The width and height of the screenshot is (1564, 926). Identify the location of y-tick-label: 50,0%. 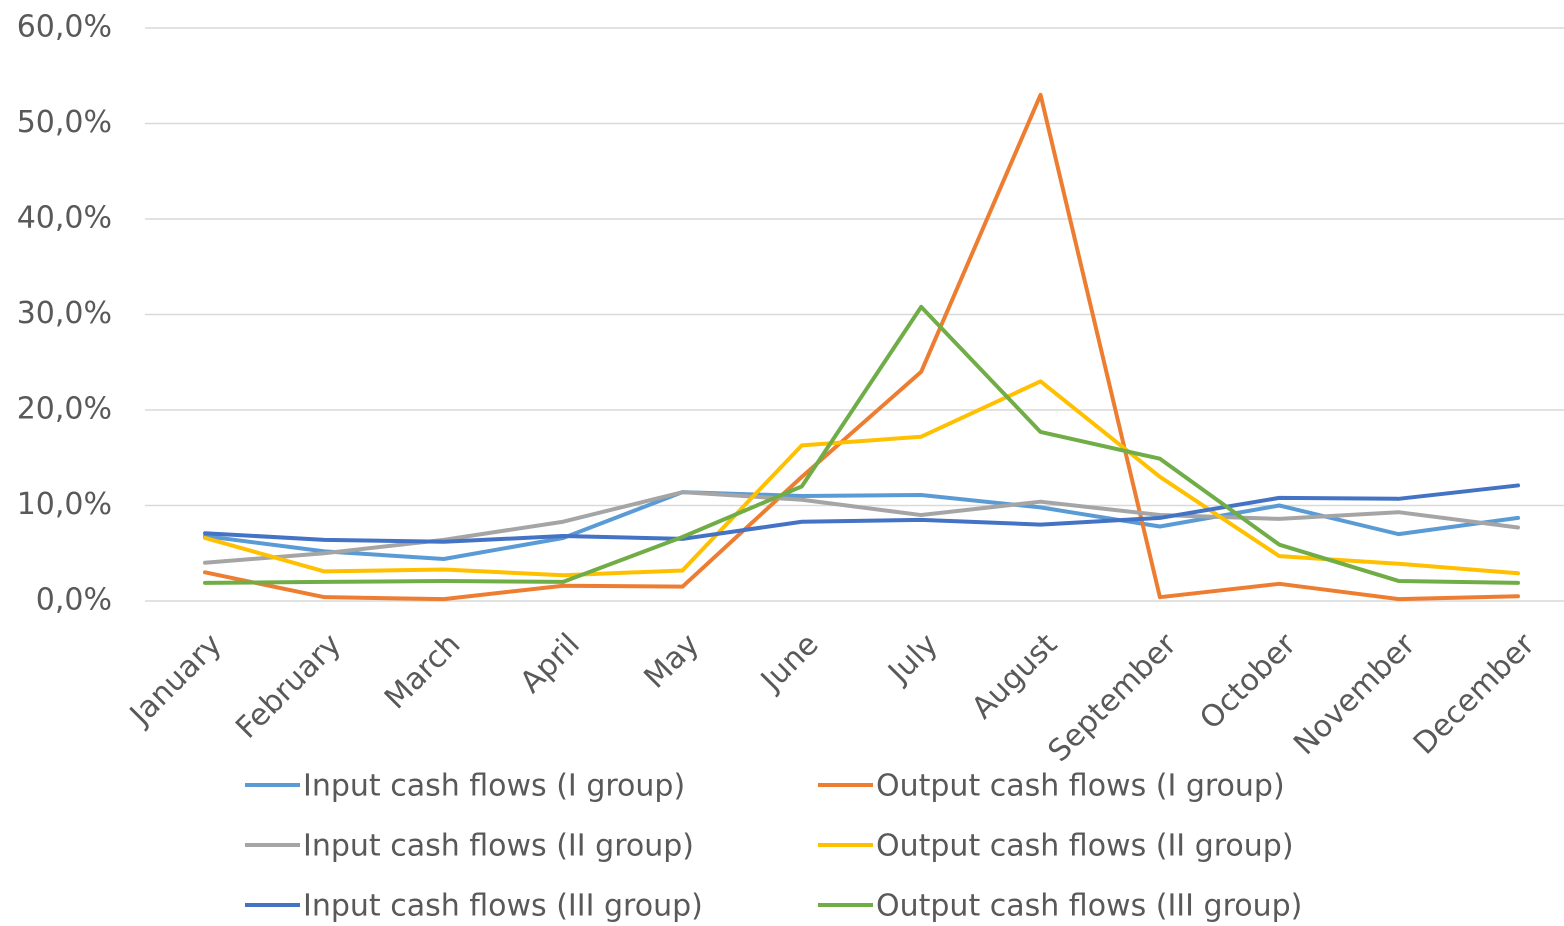
(64, 122).